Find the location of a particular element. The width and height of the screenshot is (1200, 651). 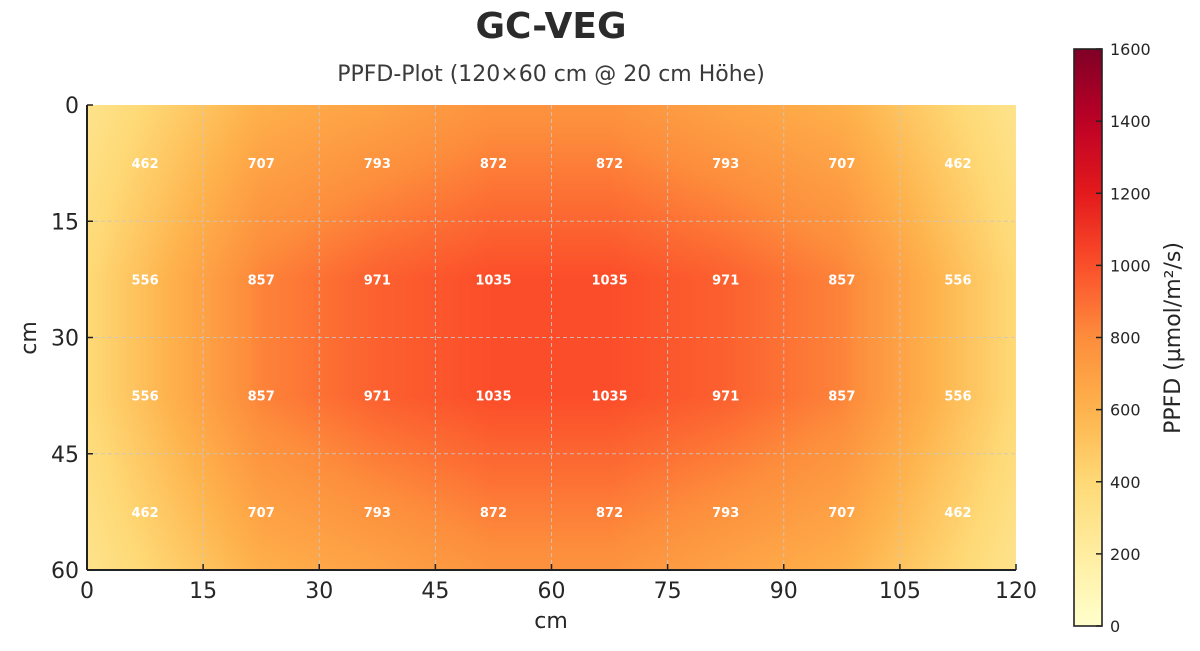

x-tick-label: 120 is located at coordinates (1016, 591).